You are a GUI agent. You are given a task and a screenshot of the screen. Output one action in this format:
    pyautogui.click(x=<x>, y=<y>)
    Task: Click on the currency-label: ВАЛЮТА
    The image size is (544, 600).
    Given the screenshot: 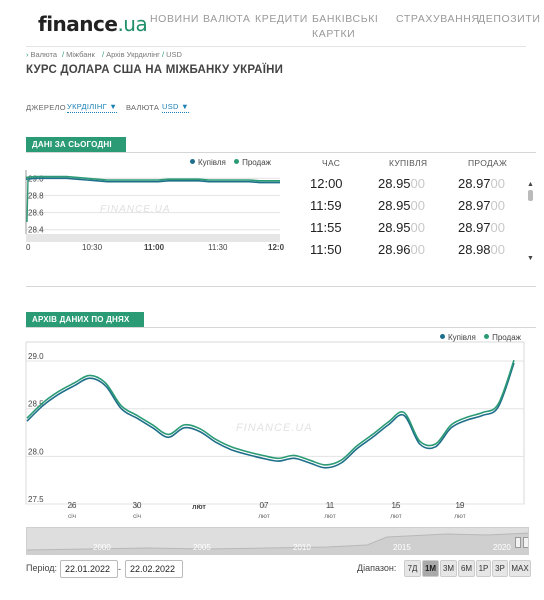 What is the action you would take?
    pyautogui.click(x=143, y=107)
    